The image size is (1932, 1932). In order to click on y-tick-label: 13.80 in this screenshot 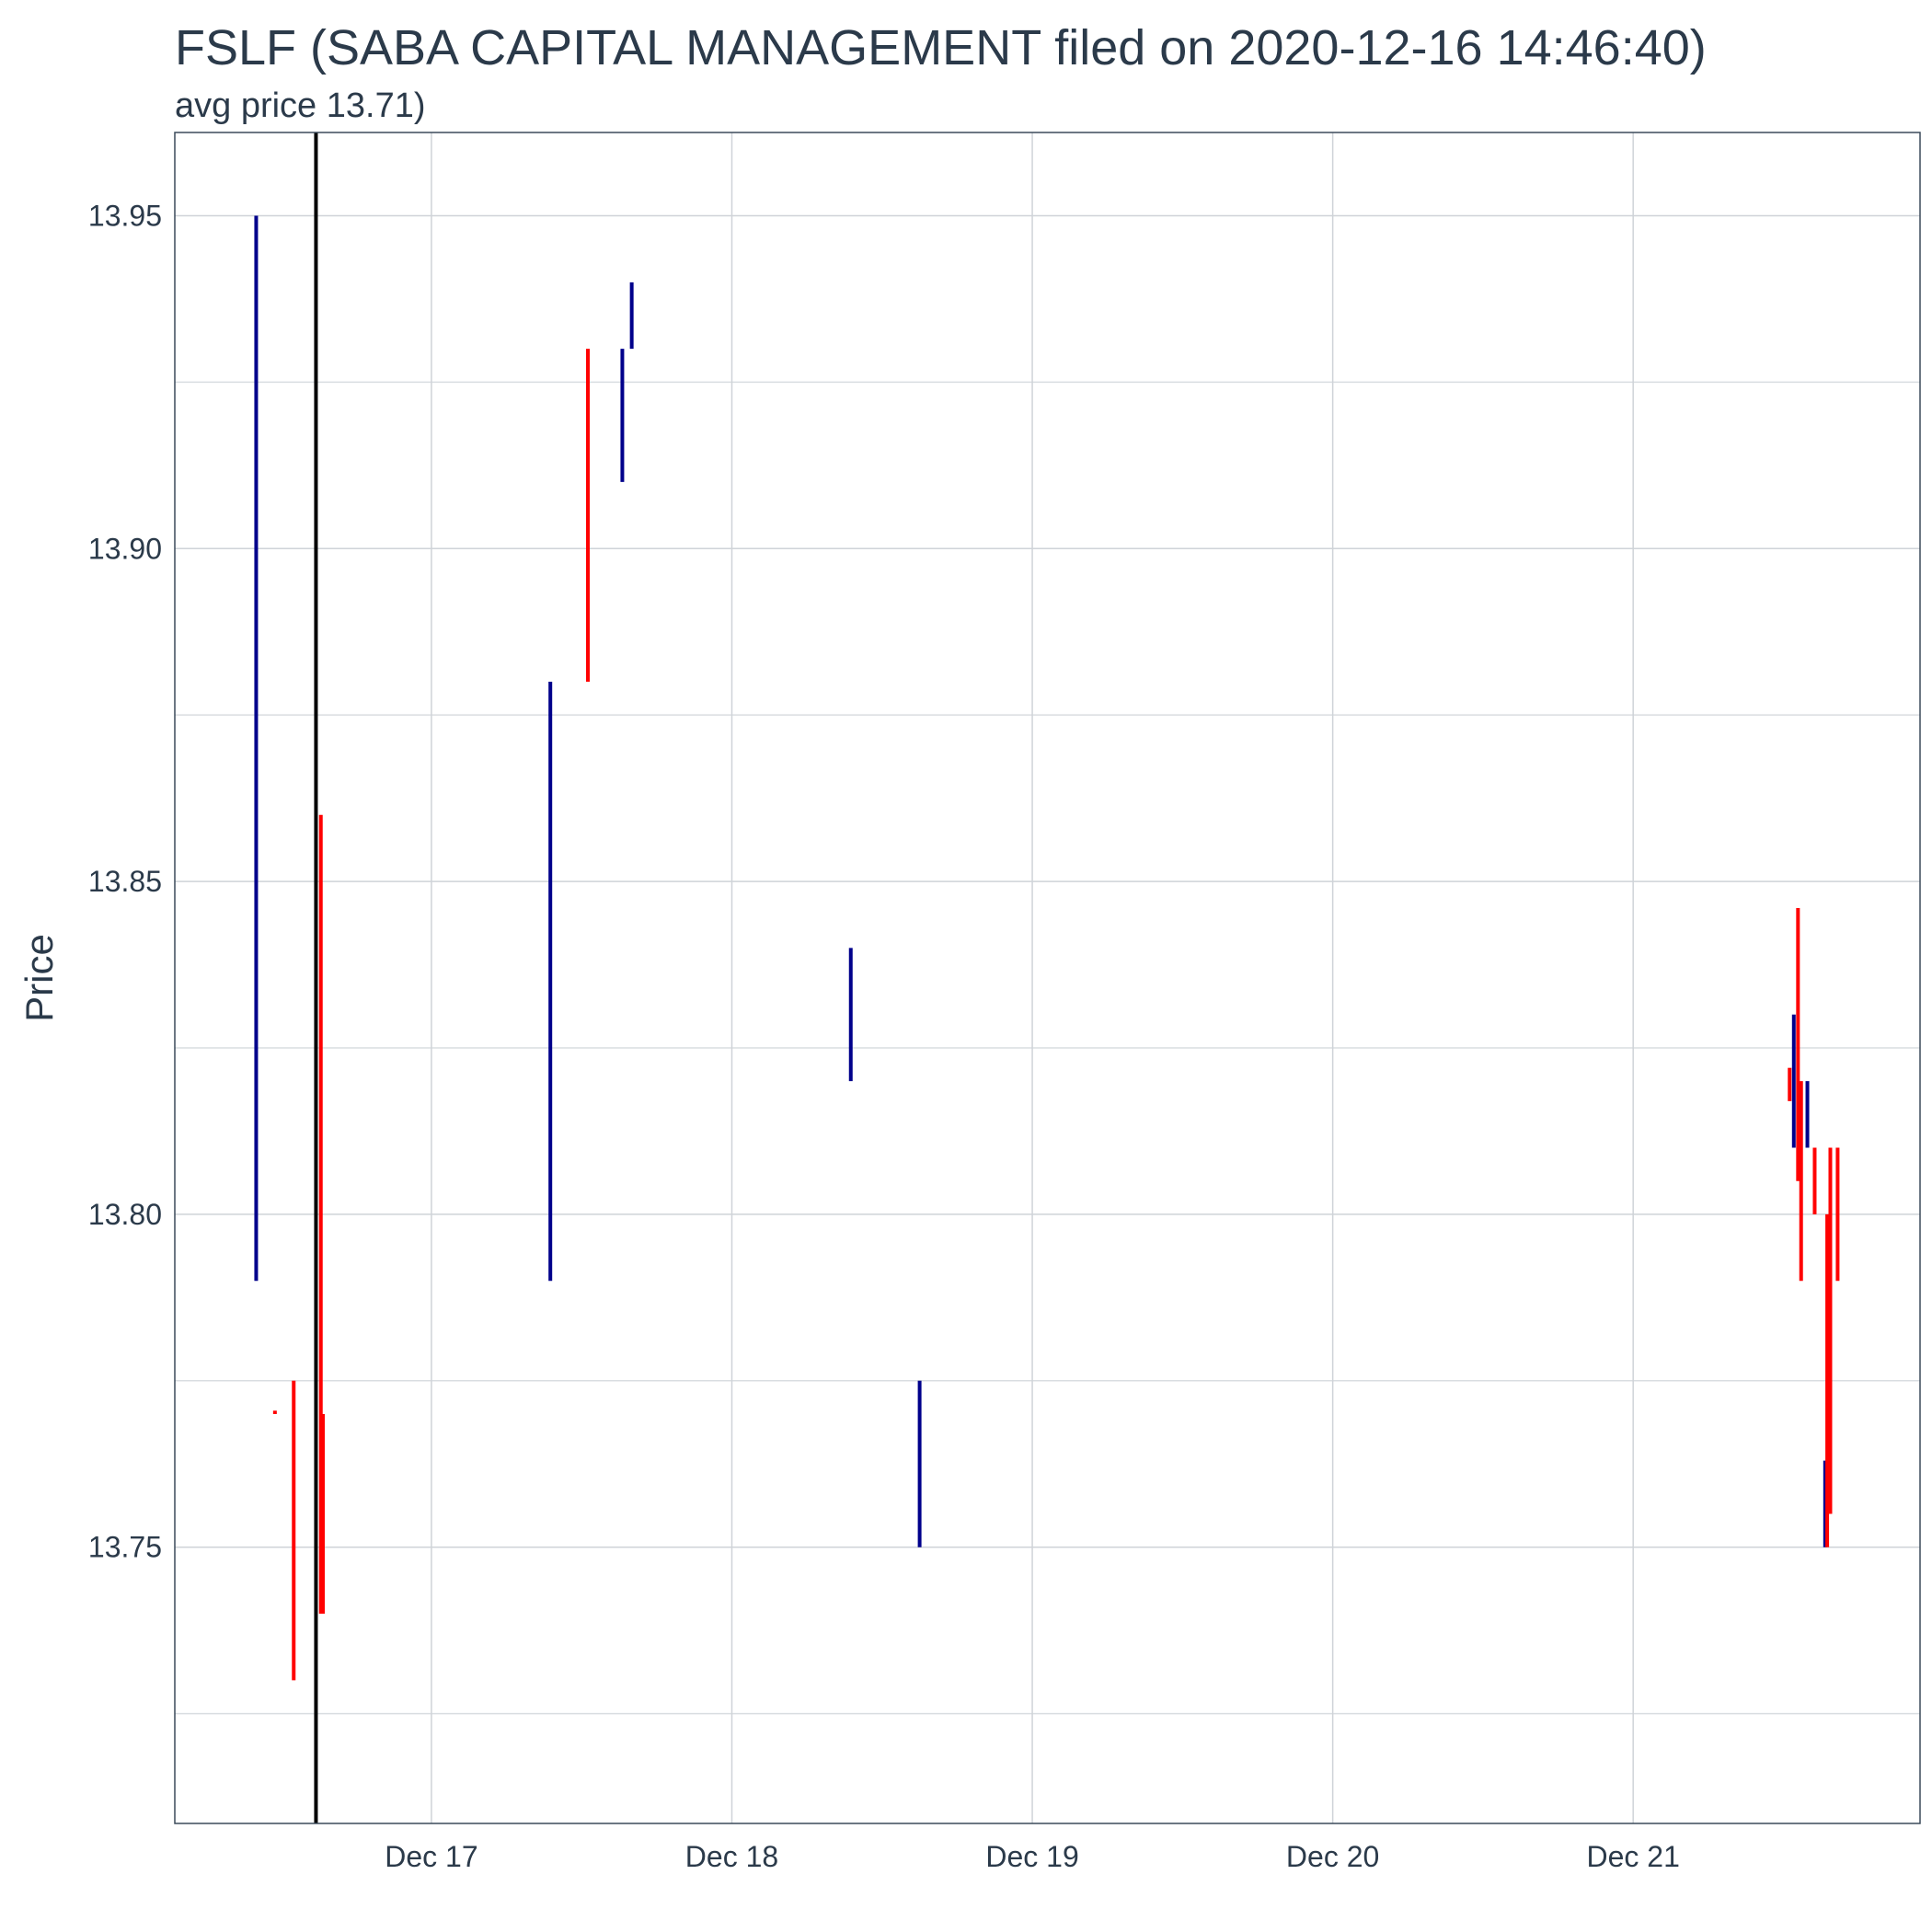, I will do `click(125, 1214)`.